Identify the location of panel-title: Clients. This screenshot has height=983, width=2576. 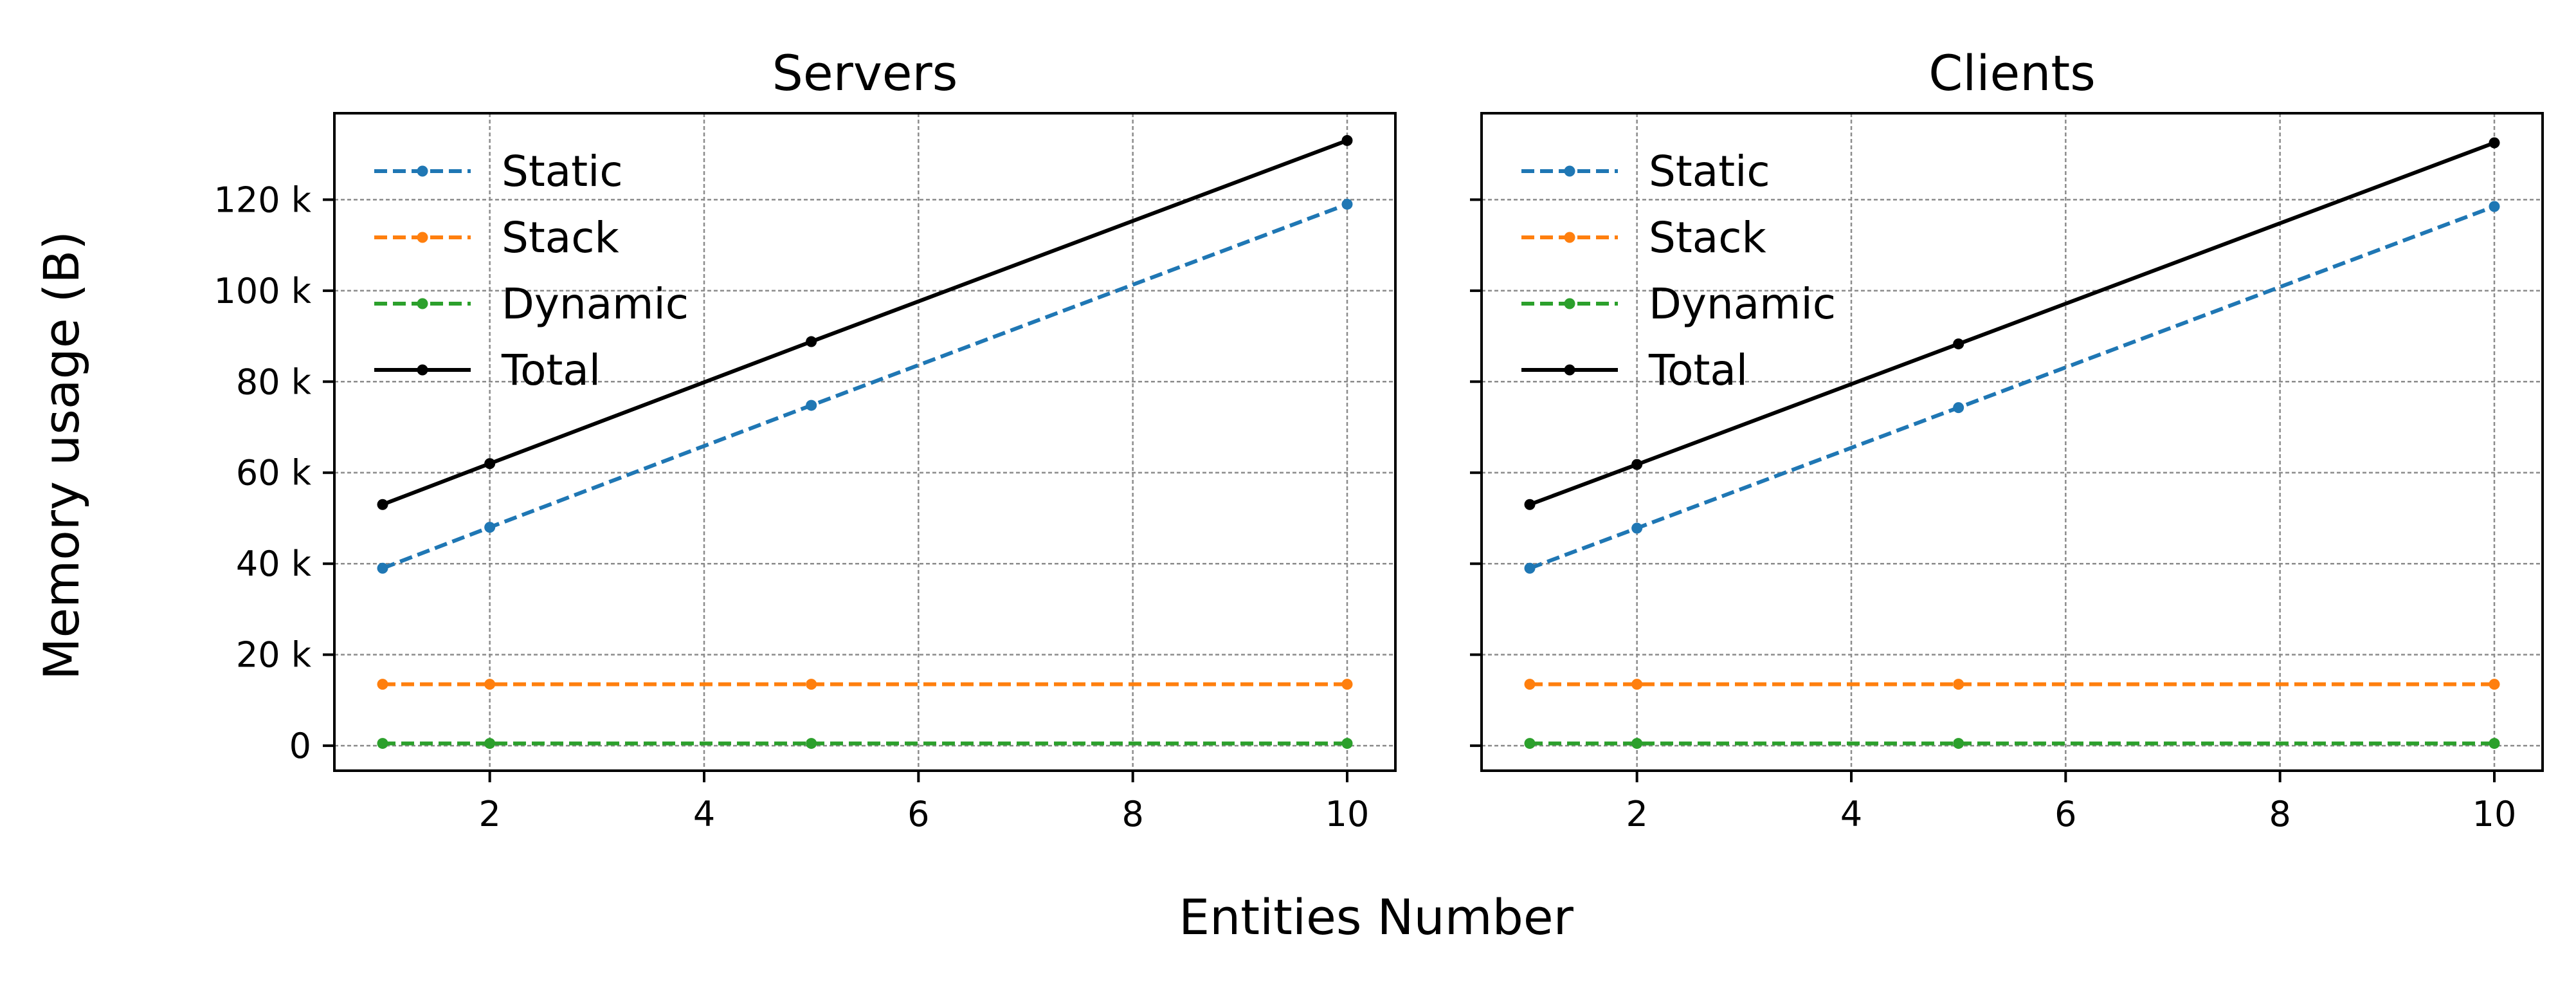
(2012, 73).